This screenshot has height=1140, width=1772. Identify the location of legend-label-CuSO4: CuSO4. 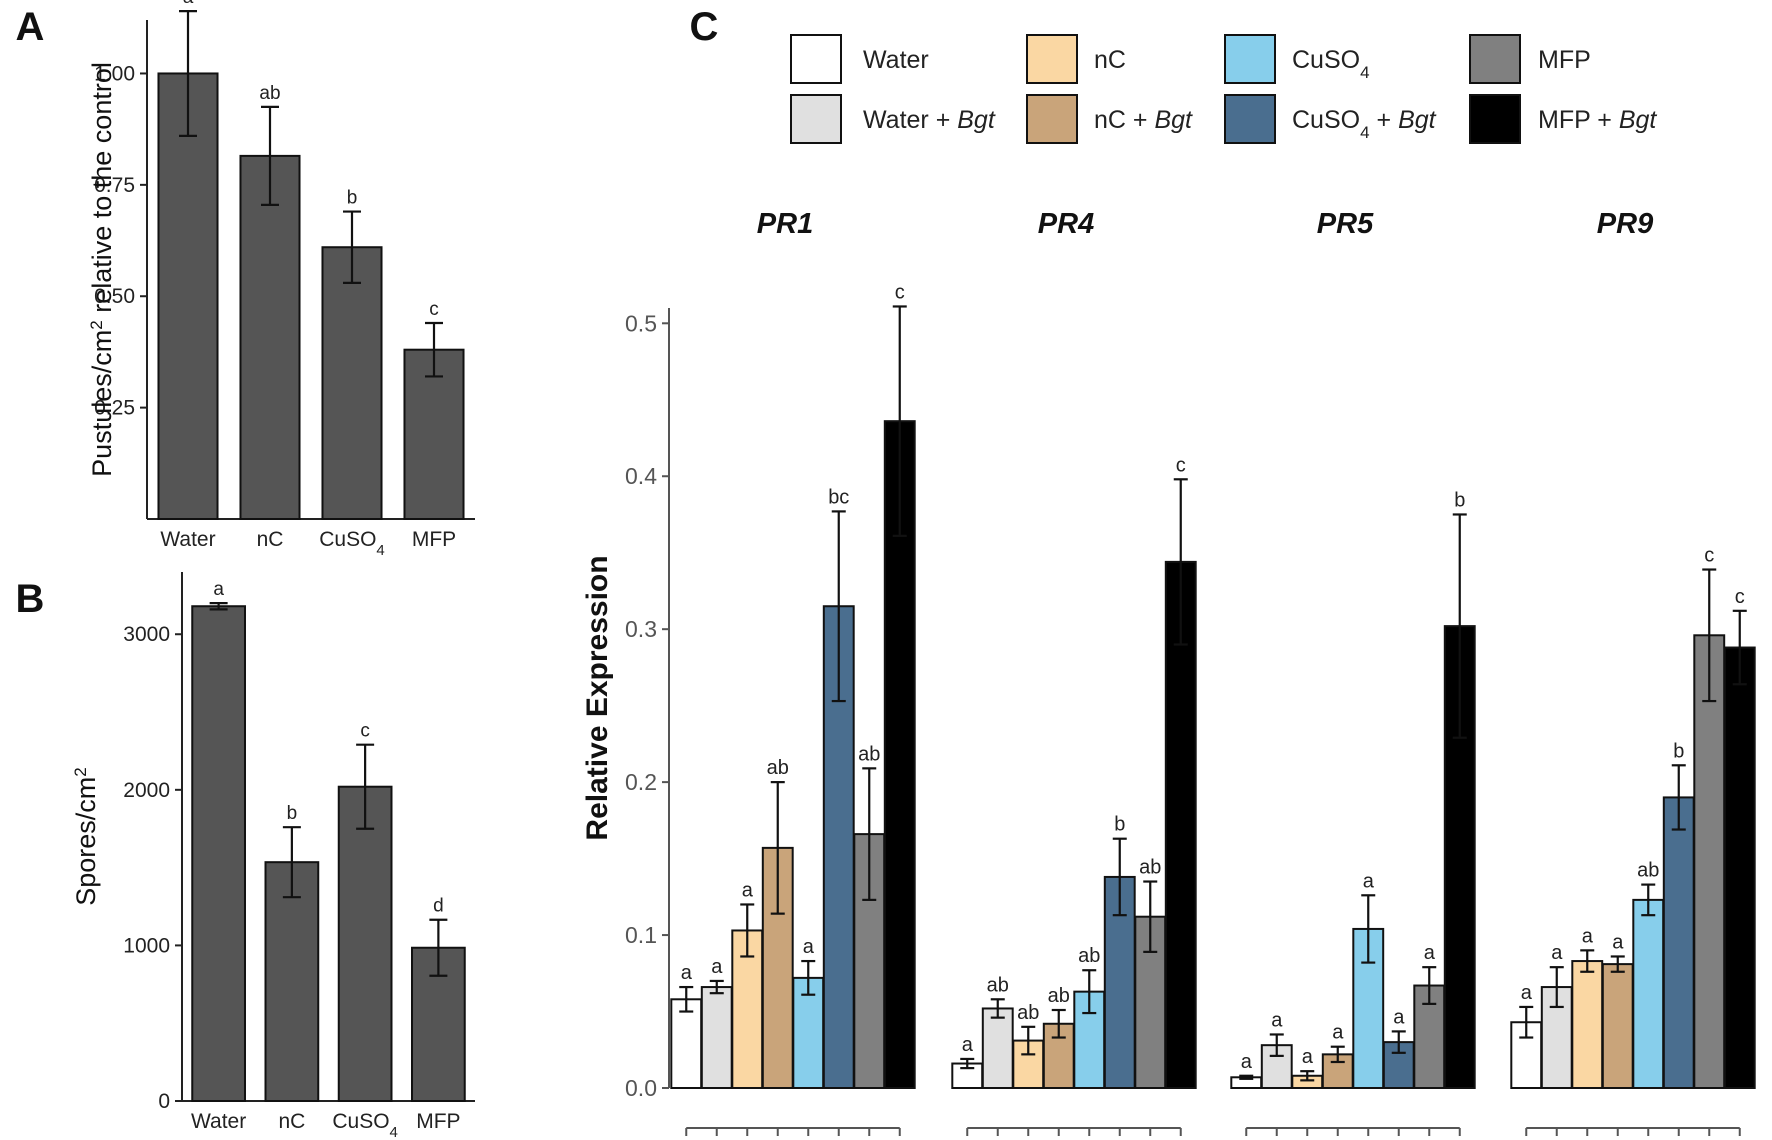
(1331, 64).